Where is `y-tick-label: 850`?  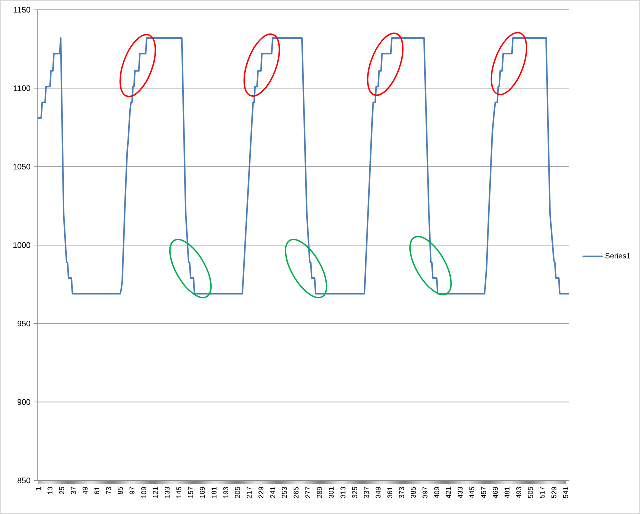 y-tick-label: 850 is located at coordinates (24, 481).